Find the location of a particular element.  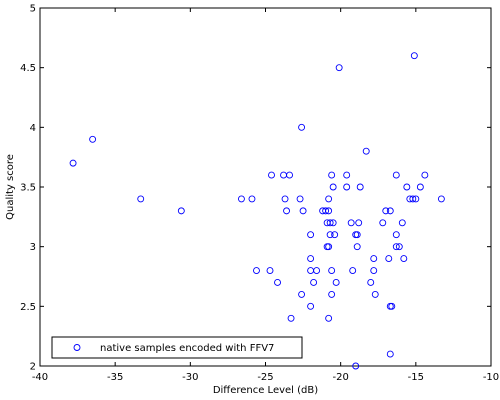

legend-marker is located at coordinates (77, 347).